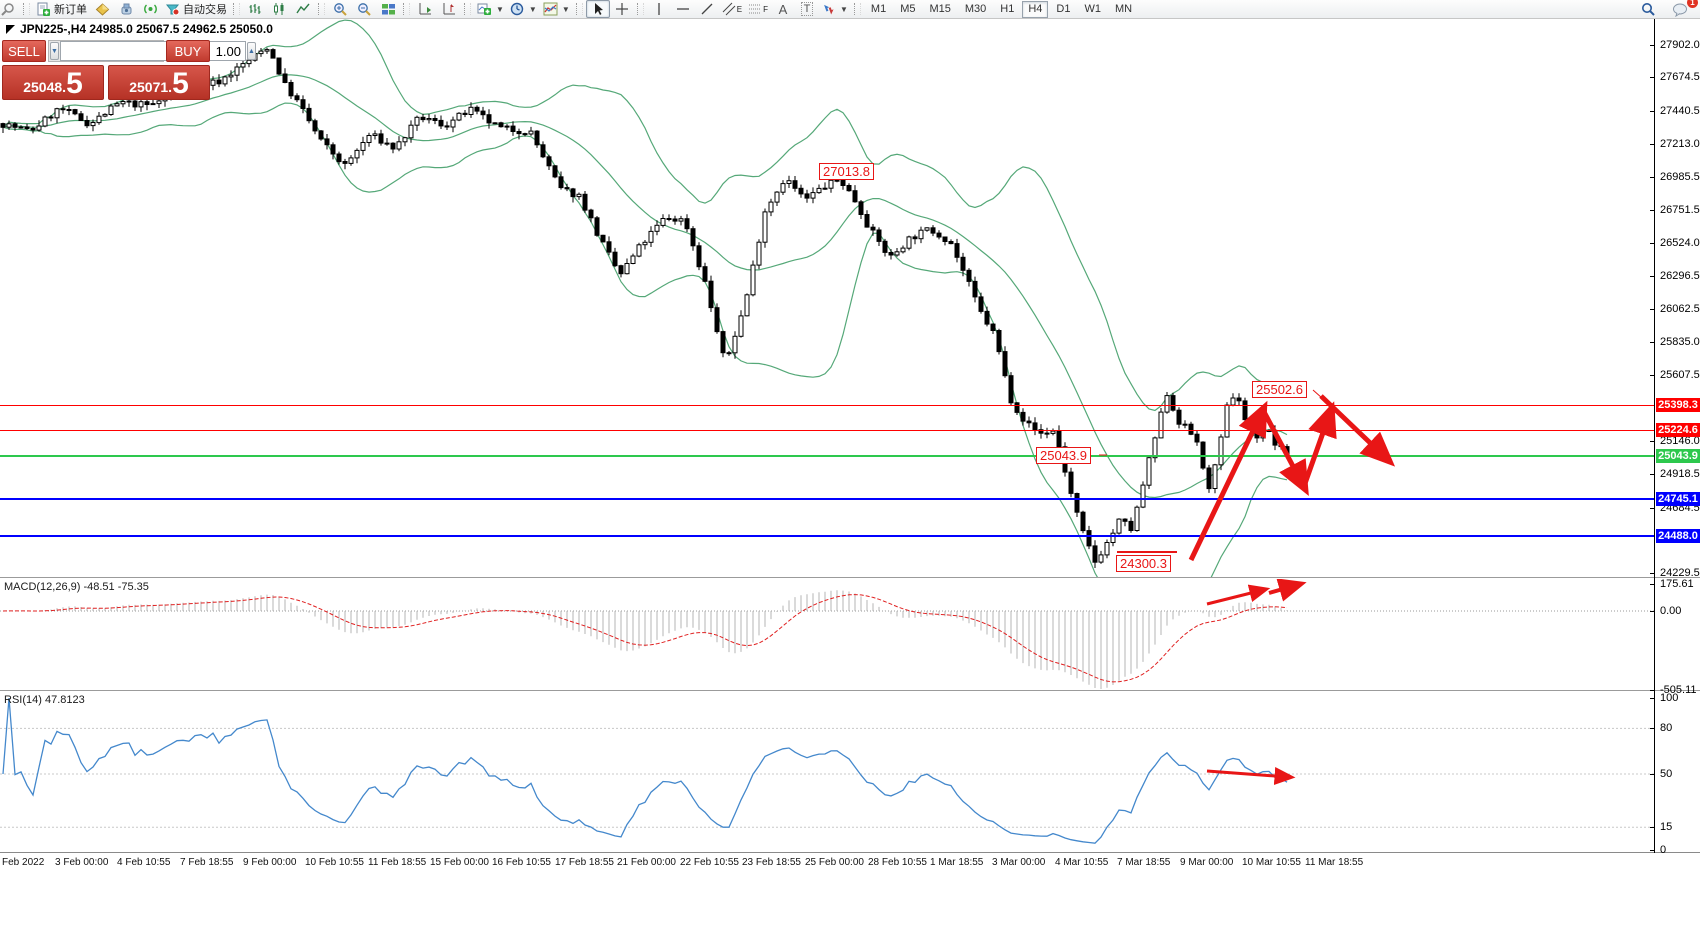 The image size is (1700, 945). What do you see at coordinates (303, 9) in the screenshot?
I see `line-chart-button` at bounding box center [303, 9].